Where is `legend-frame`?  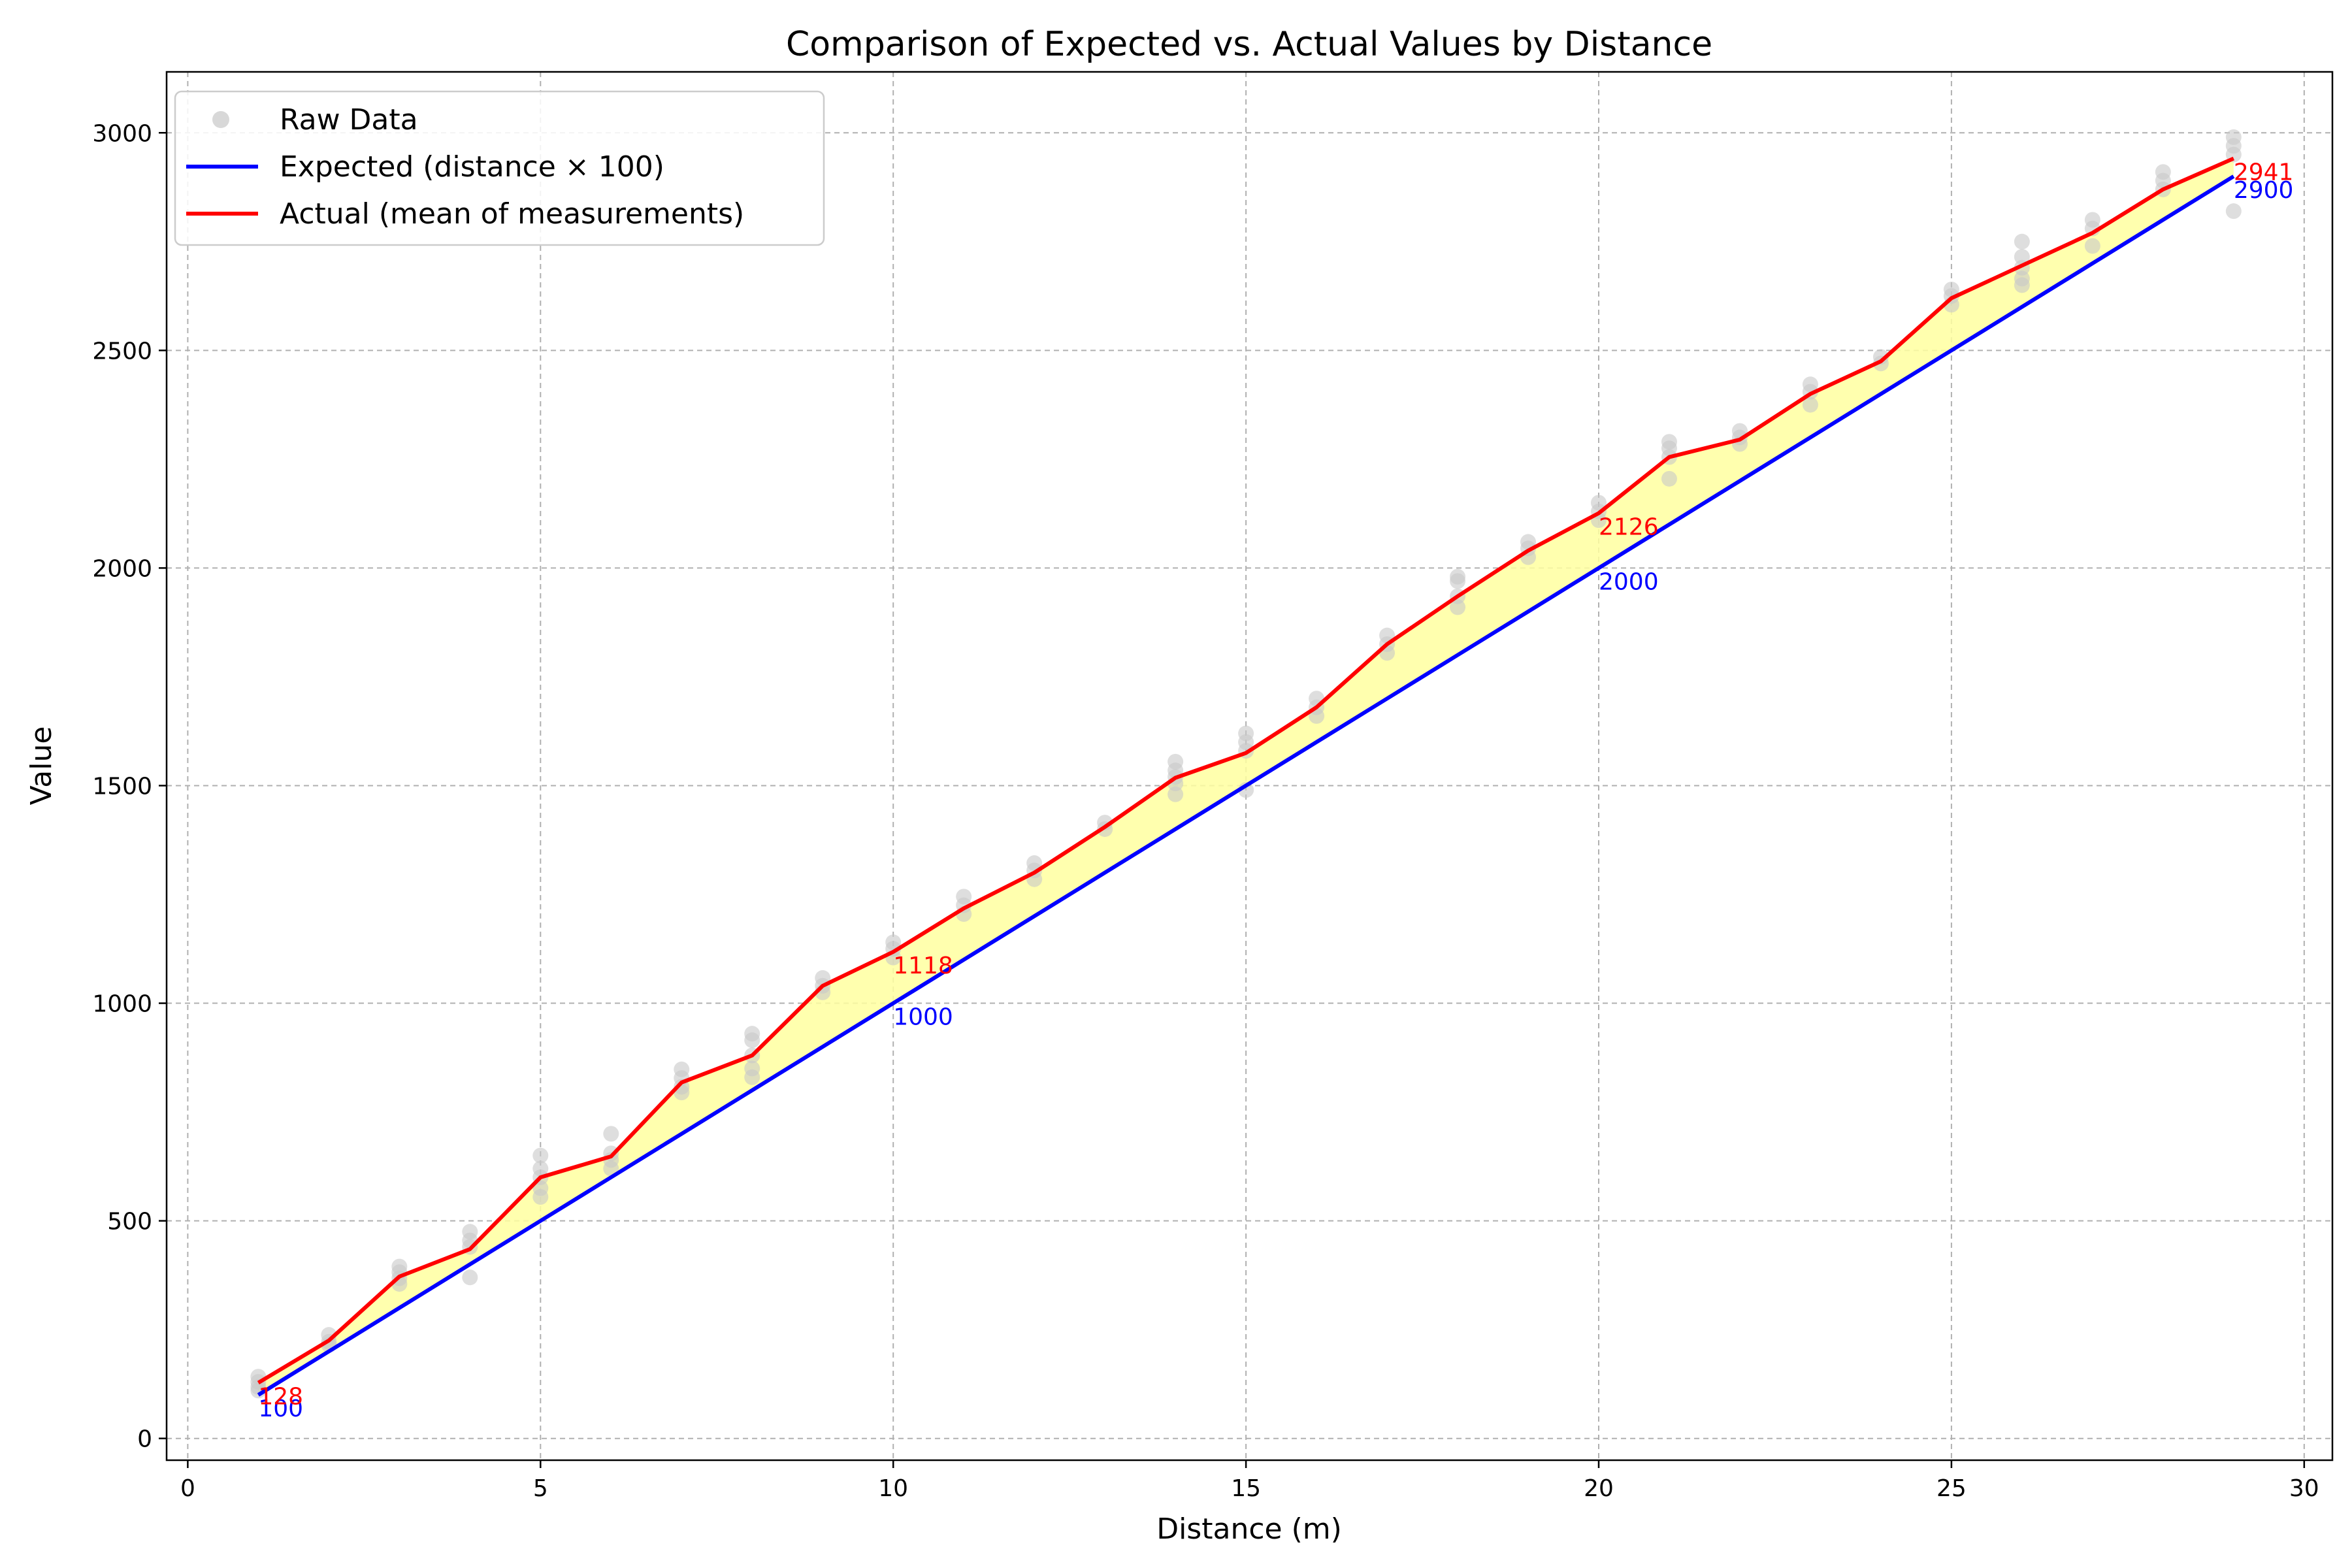 legend-frame is located at coordinates (499, 168).